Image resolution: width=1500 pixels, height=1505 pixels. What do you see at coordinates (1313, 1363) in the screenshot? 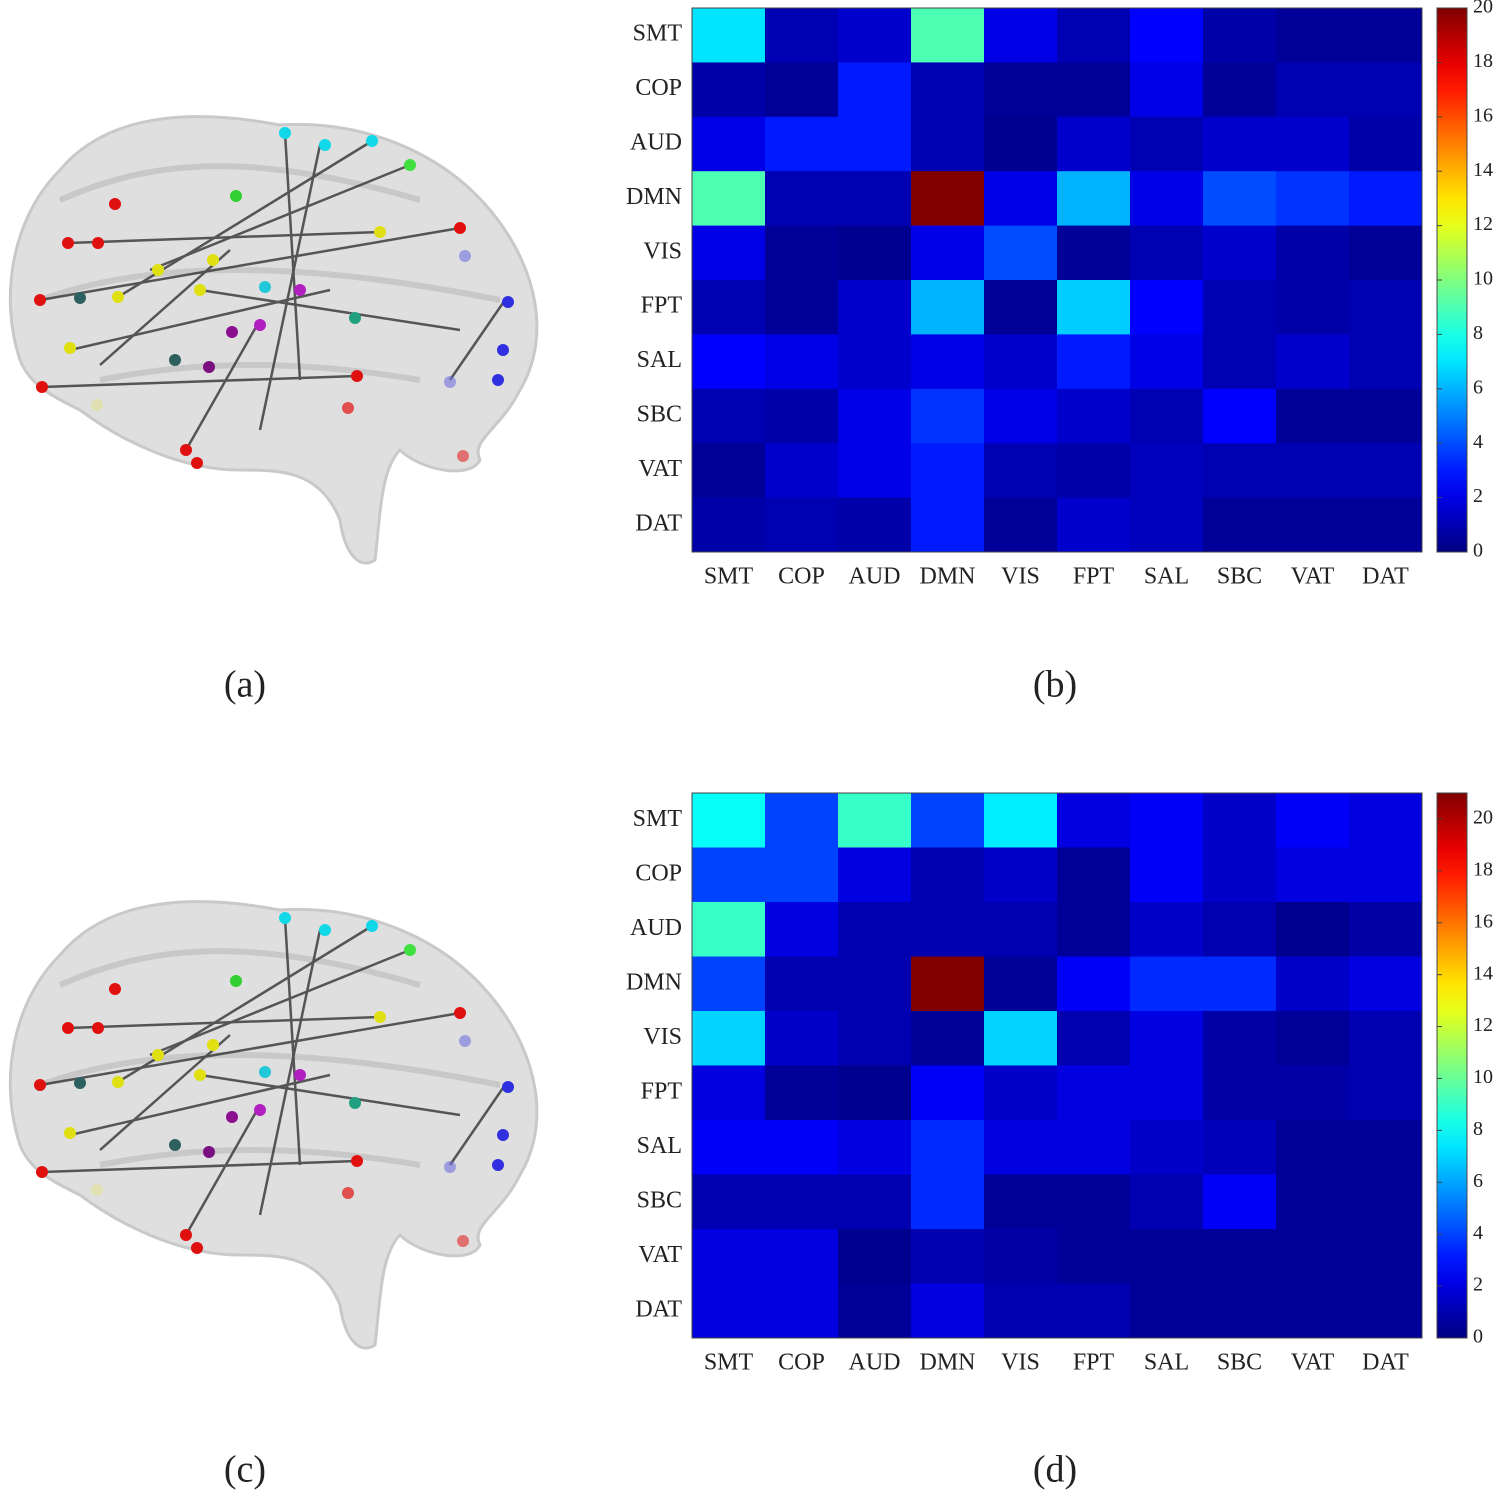
I see `x-tick-label: VAT` at bounding box center [1313, 1363].